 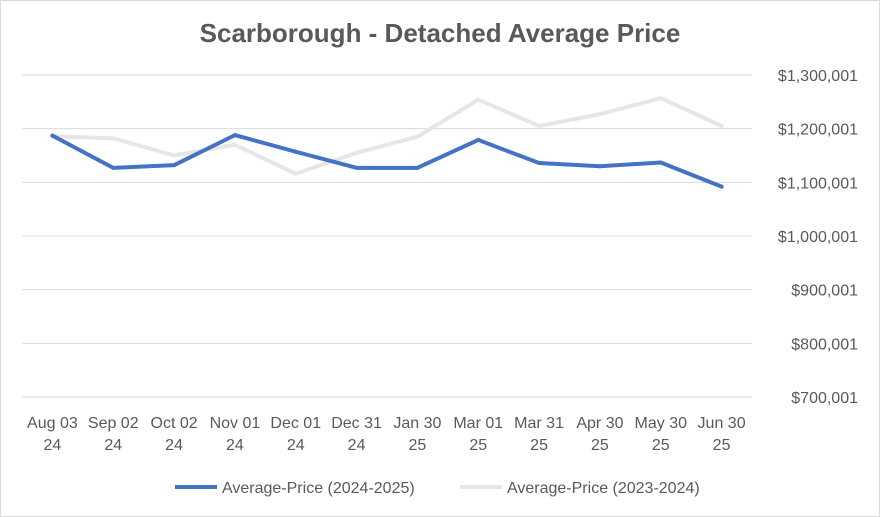 I want to click on y-tick-label: $1,300,001, so click(x=818, y=76).